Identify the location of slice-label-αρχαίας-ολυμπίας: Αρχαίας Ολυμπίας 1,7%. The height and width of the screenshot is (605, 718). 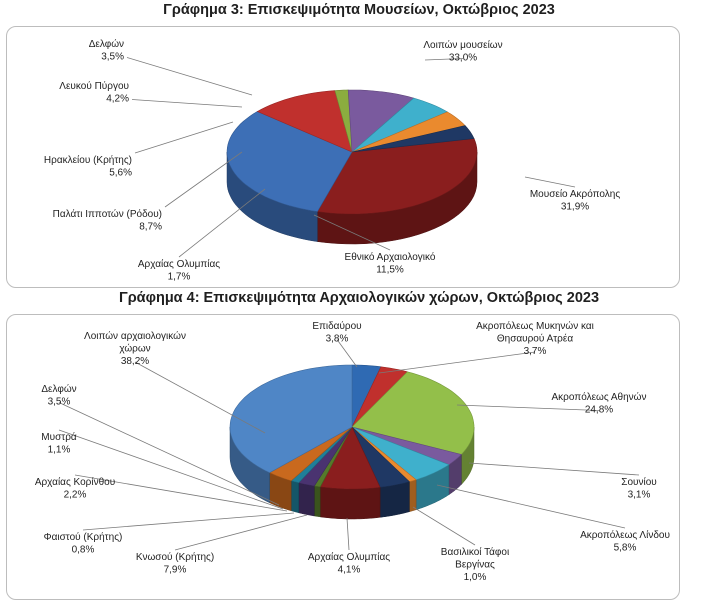
(179, 270).